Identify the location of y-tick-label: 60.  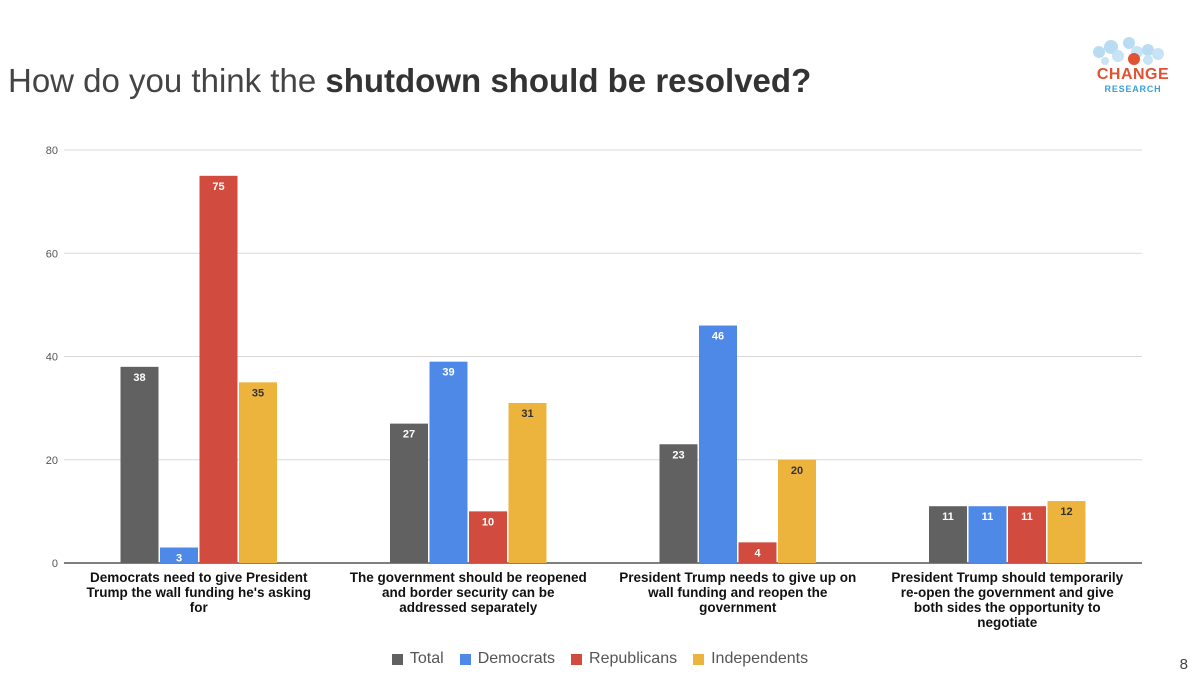
(52, 254).